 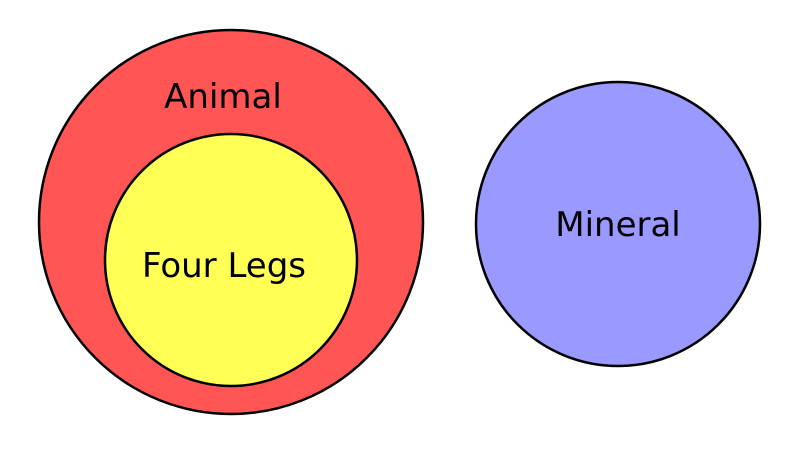 I want to click on mineral-label: Mineral, so click(x=618, y=225).